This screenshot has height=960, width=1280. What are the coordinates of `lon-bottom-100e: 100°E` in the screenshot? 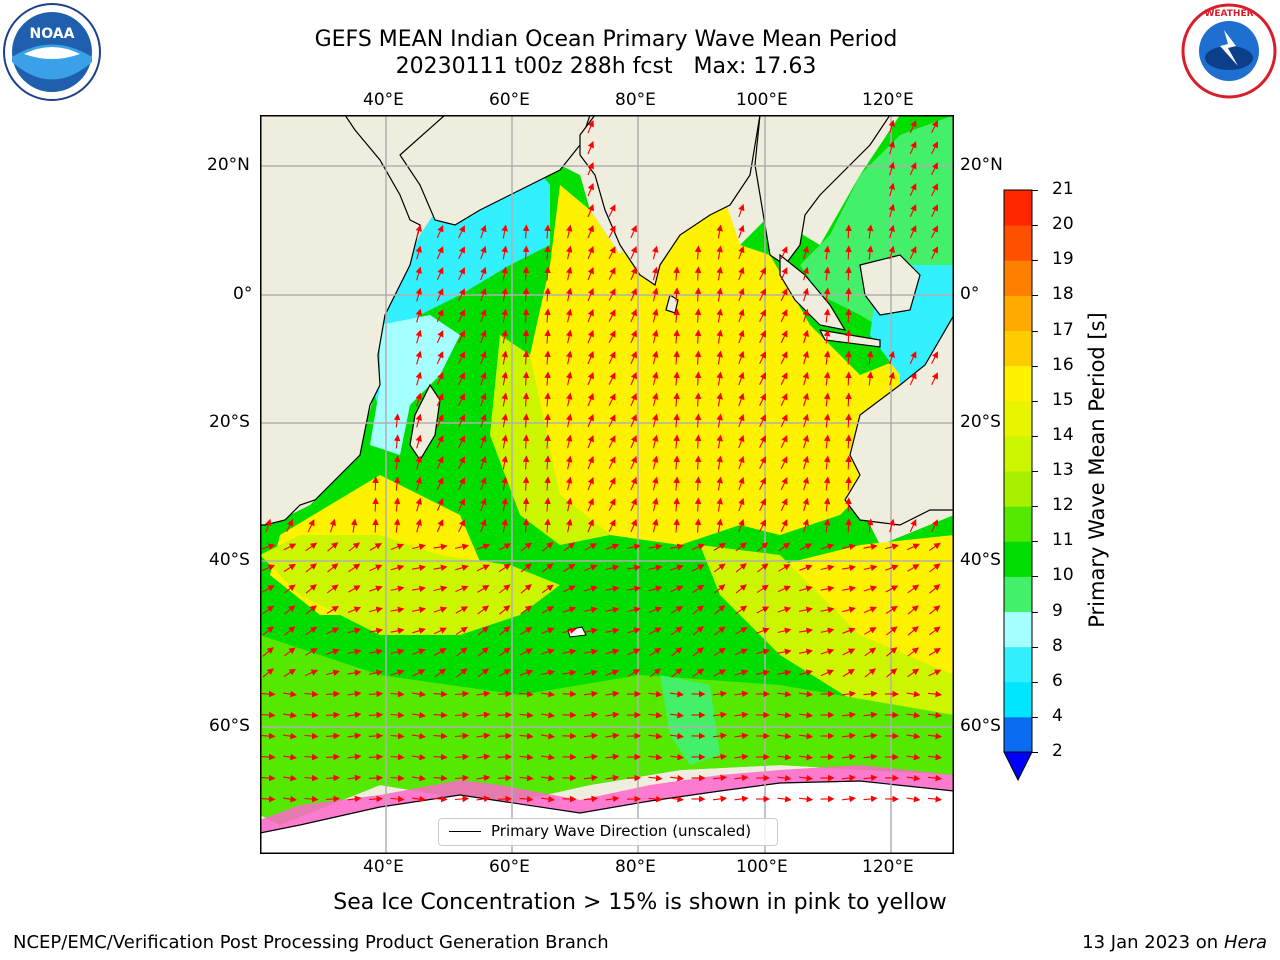 It's located at (762, 867).